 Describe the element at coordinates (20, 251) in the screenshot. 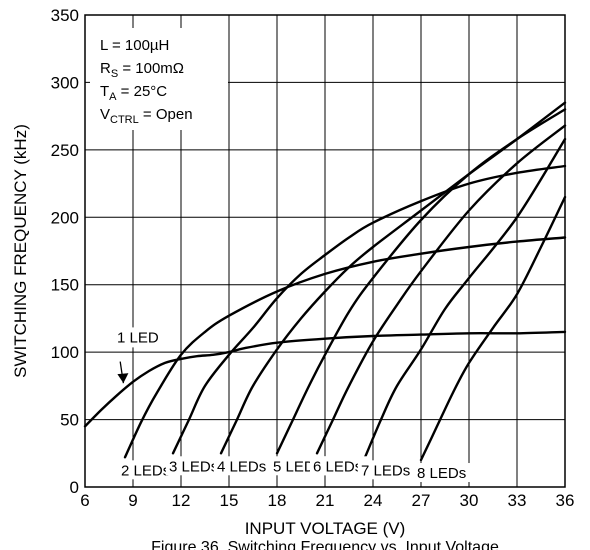

I see `y-axis-label: SWITCHING FREQUENCY (kHz)` at that location.